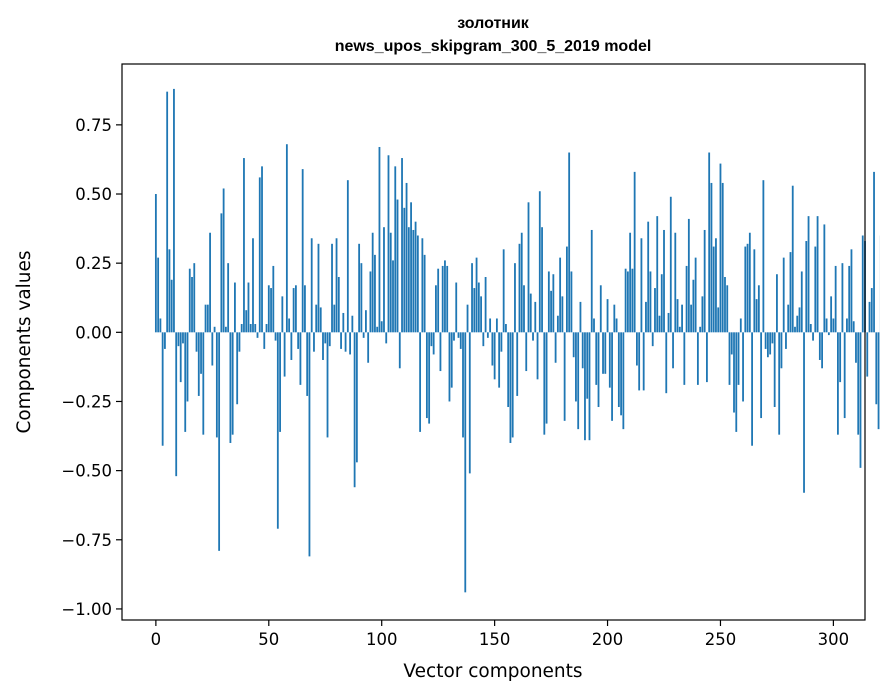 This screenshot has height=696, width=880. What do you see at coordinates (382, 639) in the screenshot?
I see `x-tick-label: 100` at bounding box center [382, 639].